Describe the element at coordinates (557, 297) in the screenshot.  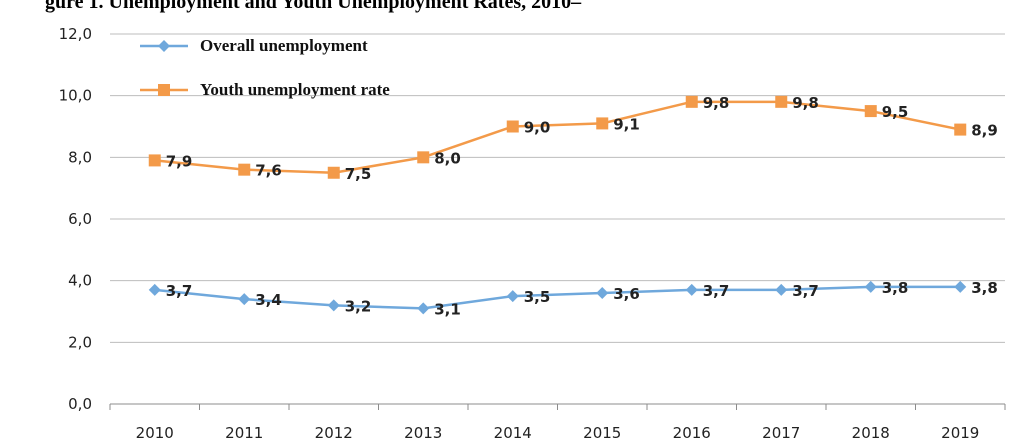
I see `series-line-overall` at that location.